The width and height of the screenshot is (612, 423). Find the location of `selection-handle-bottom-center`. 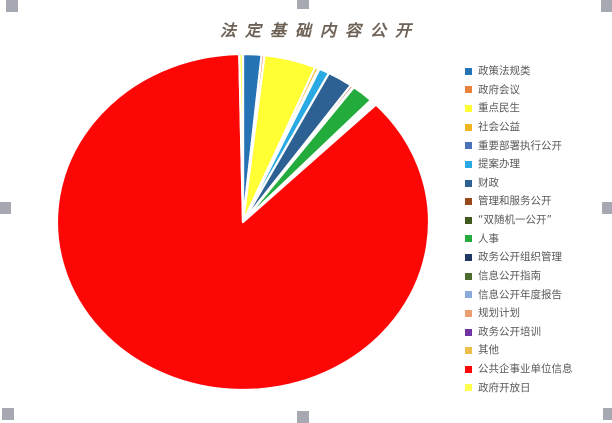

selection-handle-bottom-center is located at coordinates (303, 417).